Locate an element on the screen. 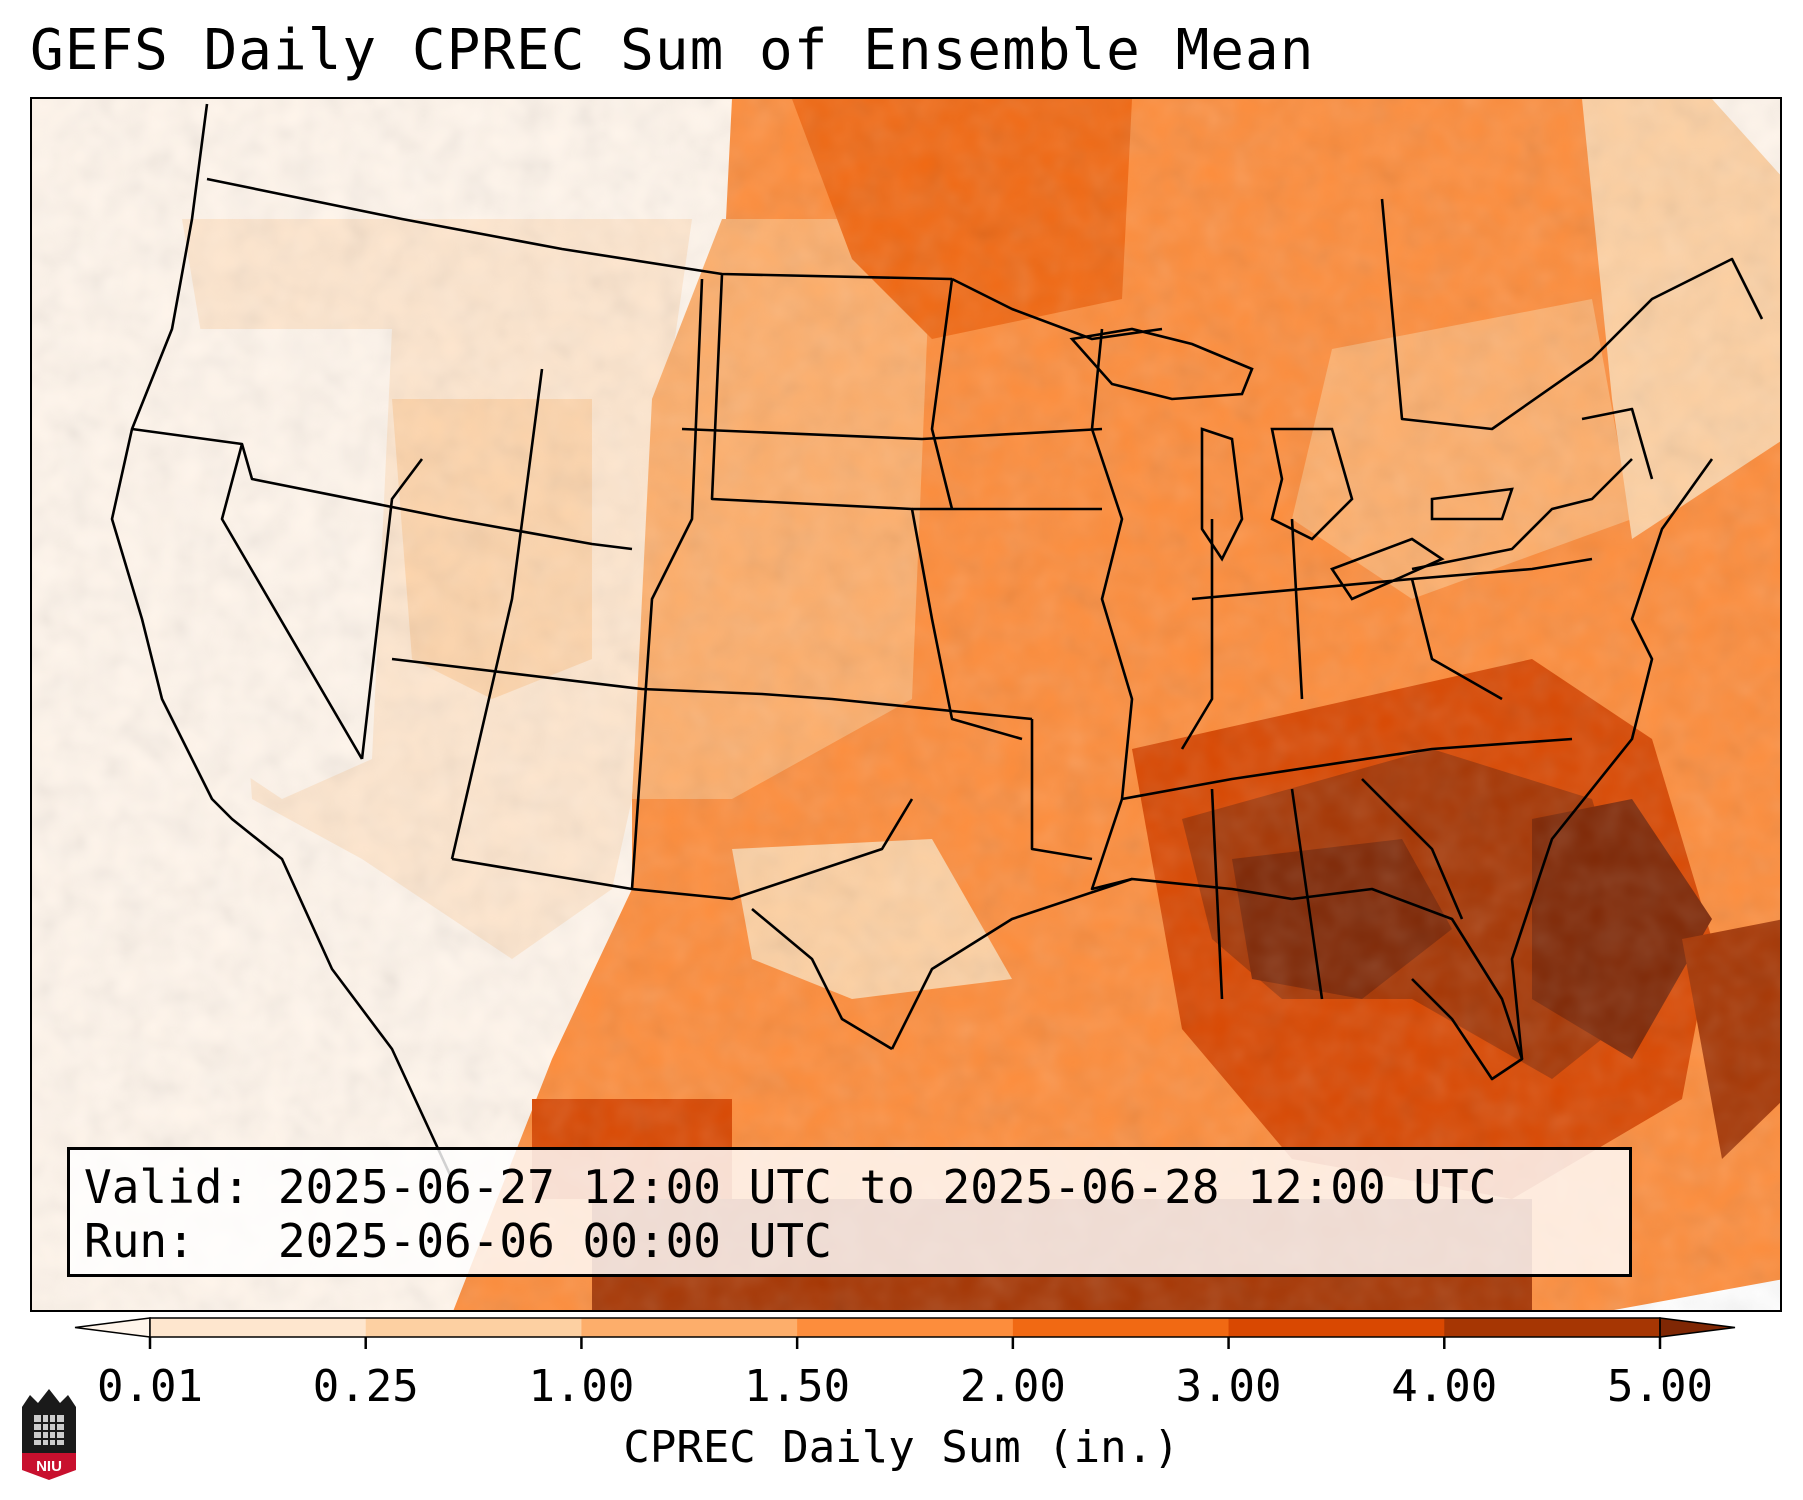 The image size is (1803, 1500). in-oh-lines is located at coordinates (1242, 634).